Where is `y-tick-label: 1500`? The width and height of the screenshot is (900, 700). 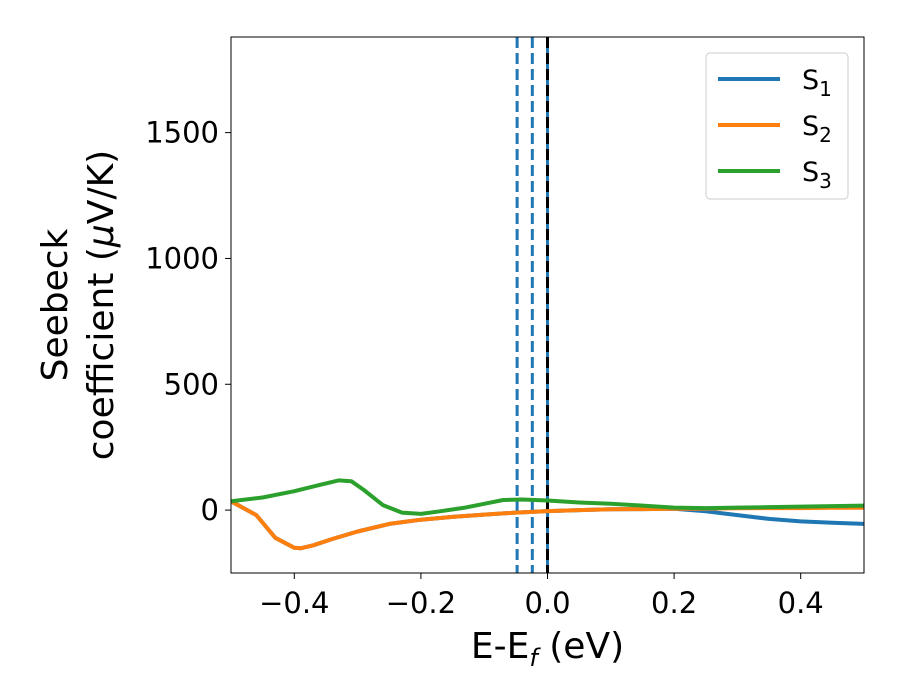 y-tick-label: 1500 is located at coordinates (182, 133).